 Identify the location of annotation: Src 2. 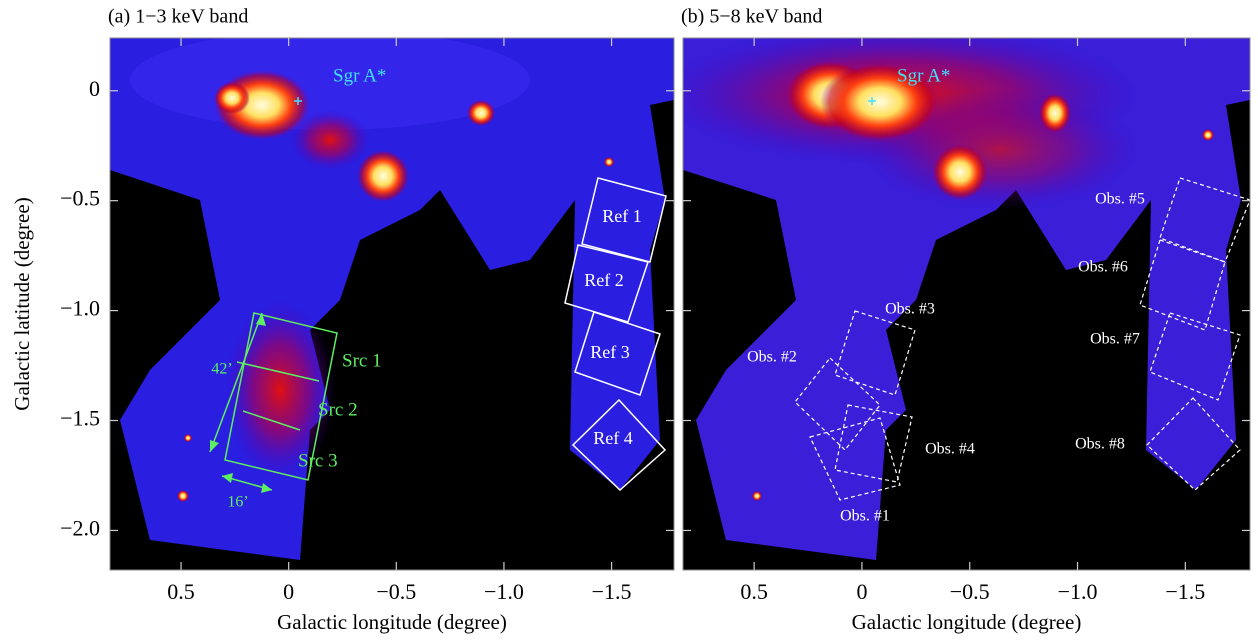
(338, 409).